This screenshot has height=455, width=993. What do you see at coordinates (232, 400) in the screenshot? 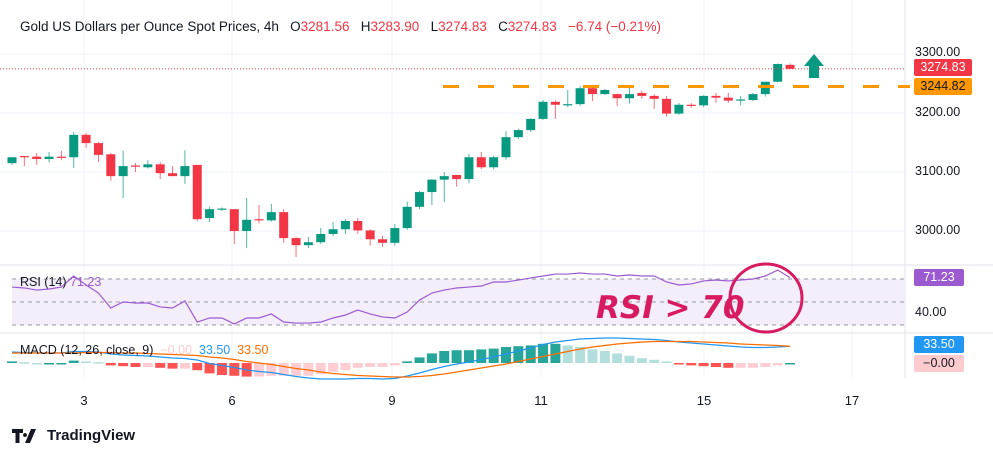
I see `time-label: 6` at bounding box center [232, 400].